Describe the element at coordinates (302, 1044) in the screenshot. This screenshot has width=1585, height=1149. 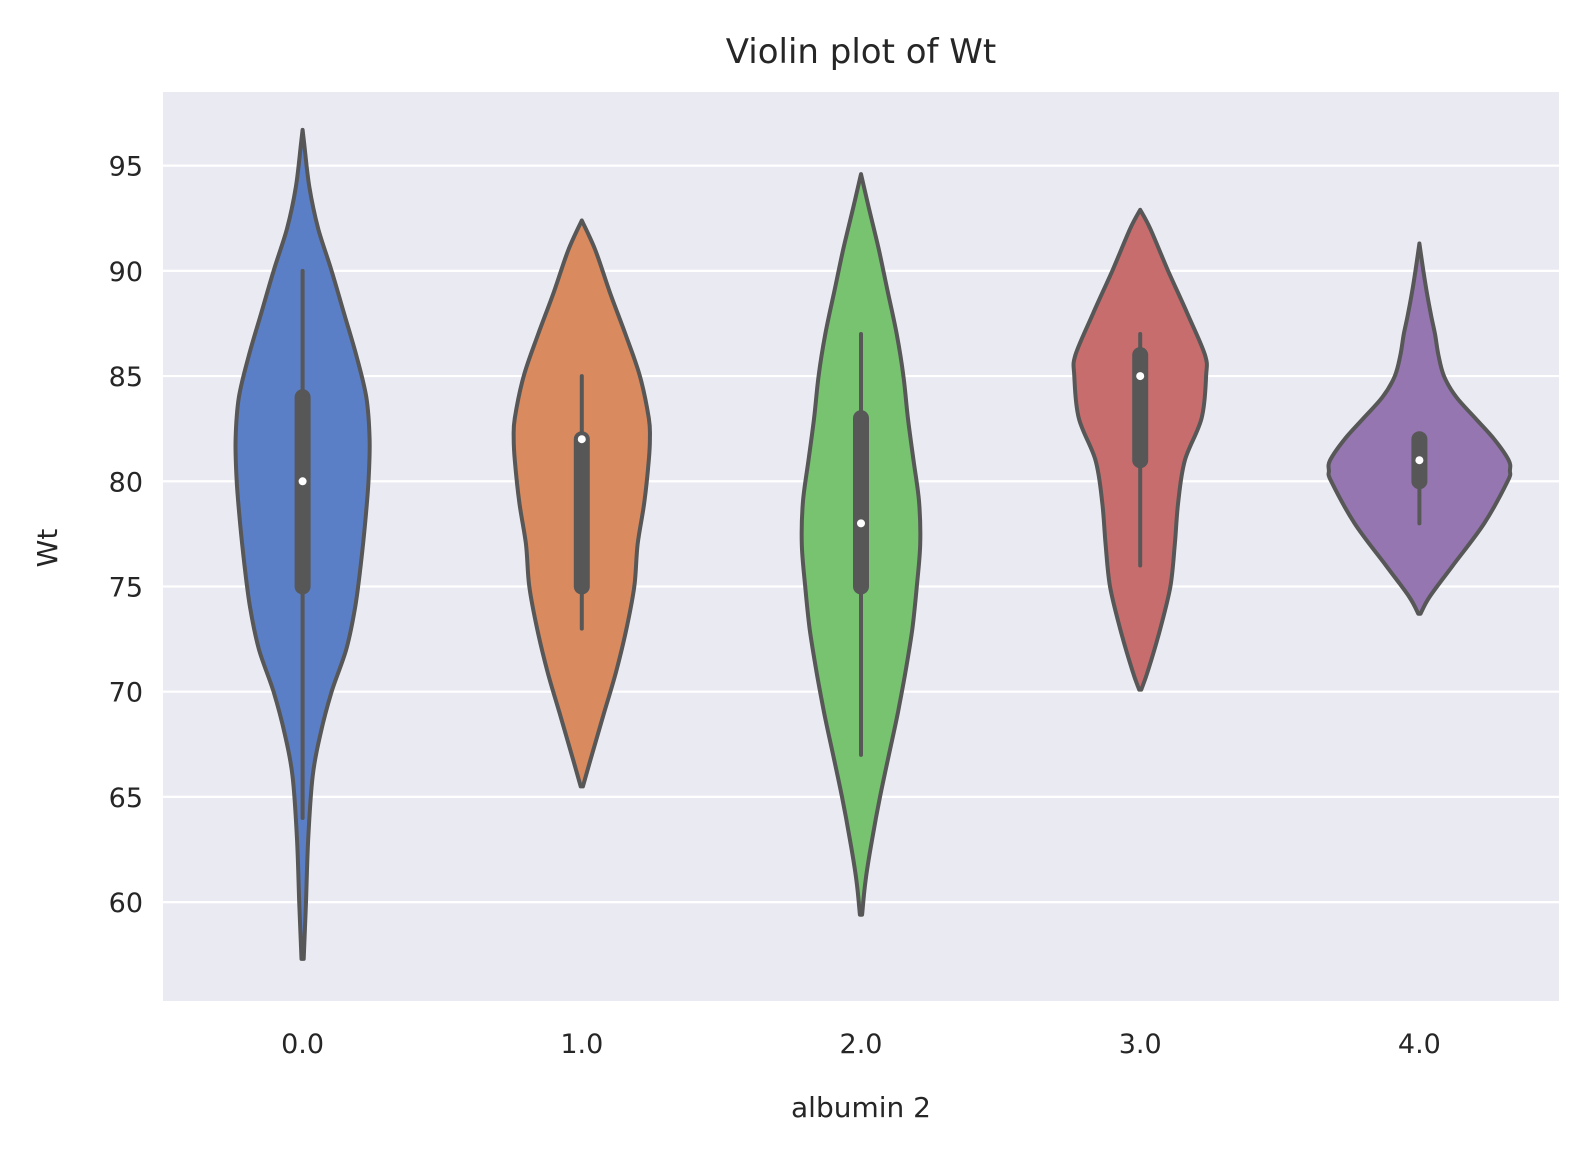
I see `x-tick-label: 0.0` at that location.